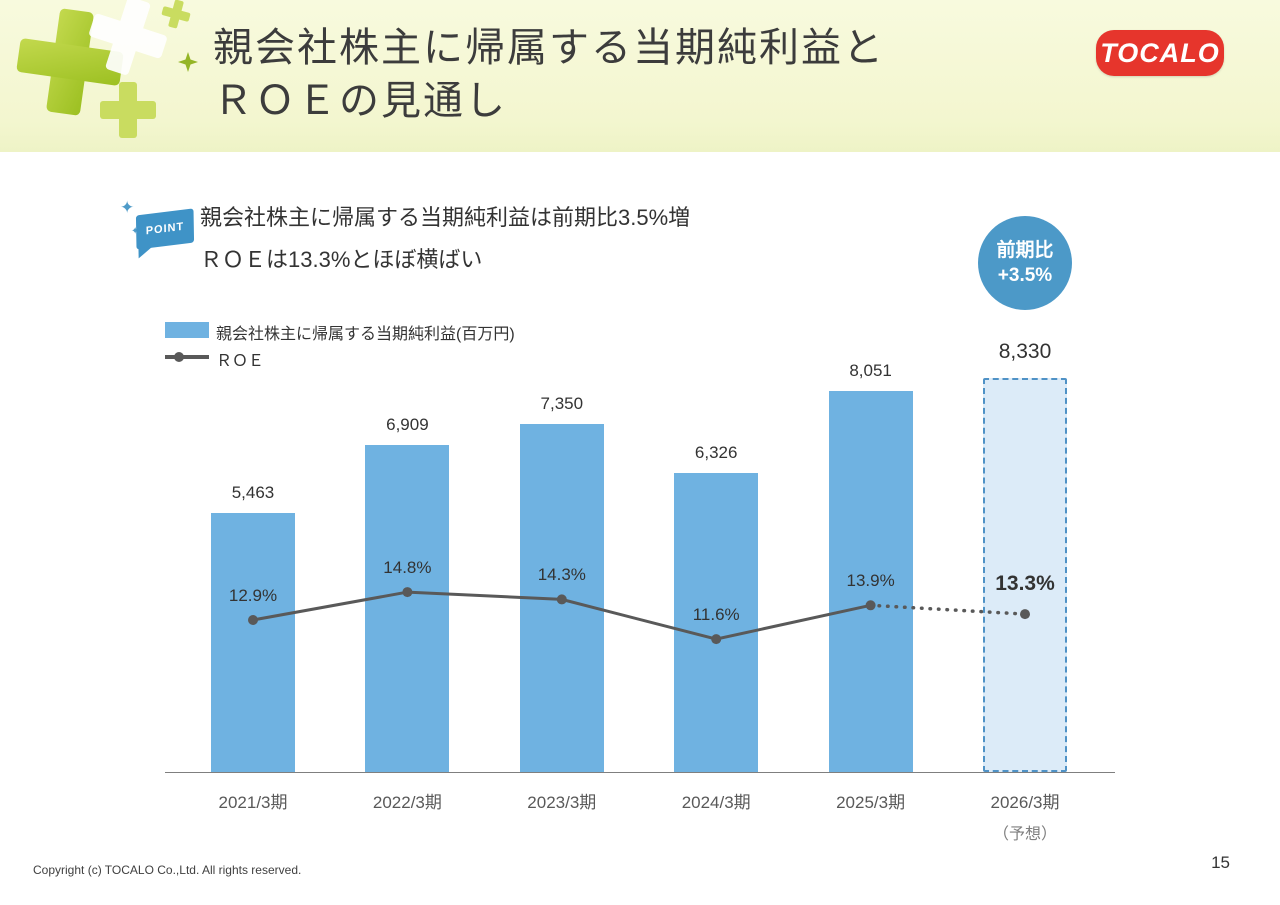 This screenshot has width=1280, height=905. Describe the element at coordinates (253, 493) in the screenshot. I see `bar-value-label: 5,463` at that location.